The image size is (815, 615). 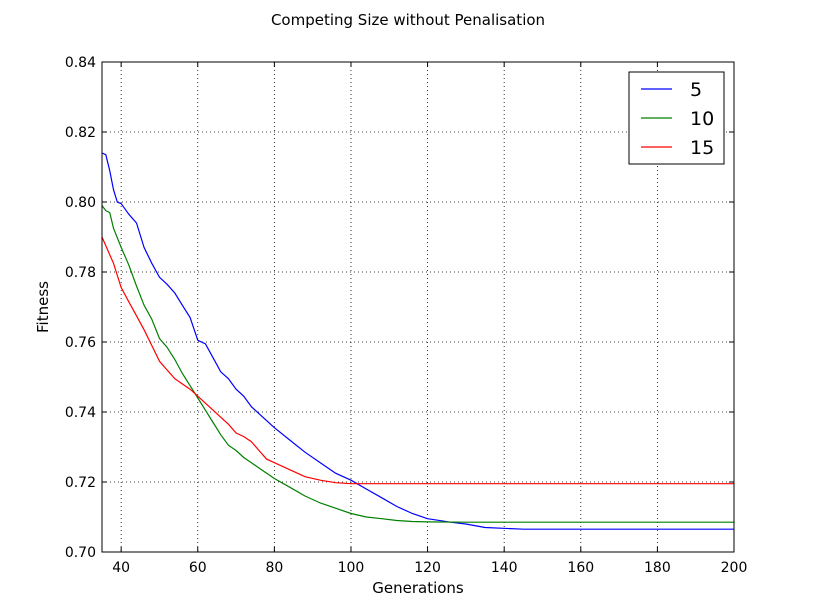 What do you see at coordinates (657, 568) in the screenshot?
I see `x-tick-label: 180` at bounding box center [657, 568].